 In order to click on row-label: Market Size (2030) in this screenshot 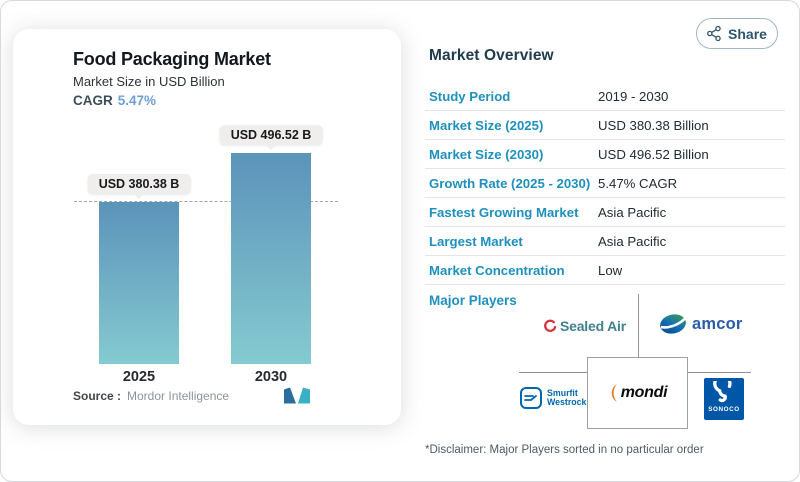, I will do `click(486, 154)`.